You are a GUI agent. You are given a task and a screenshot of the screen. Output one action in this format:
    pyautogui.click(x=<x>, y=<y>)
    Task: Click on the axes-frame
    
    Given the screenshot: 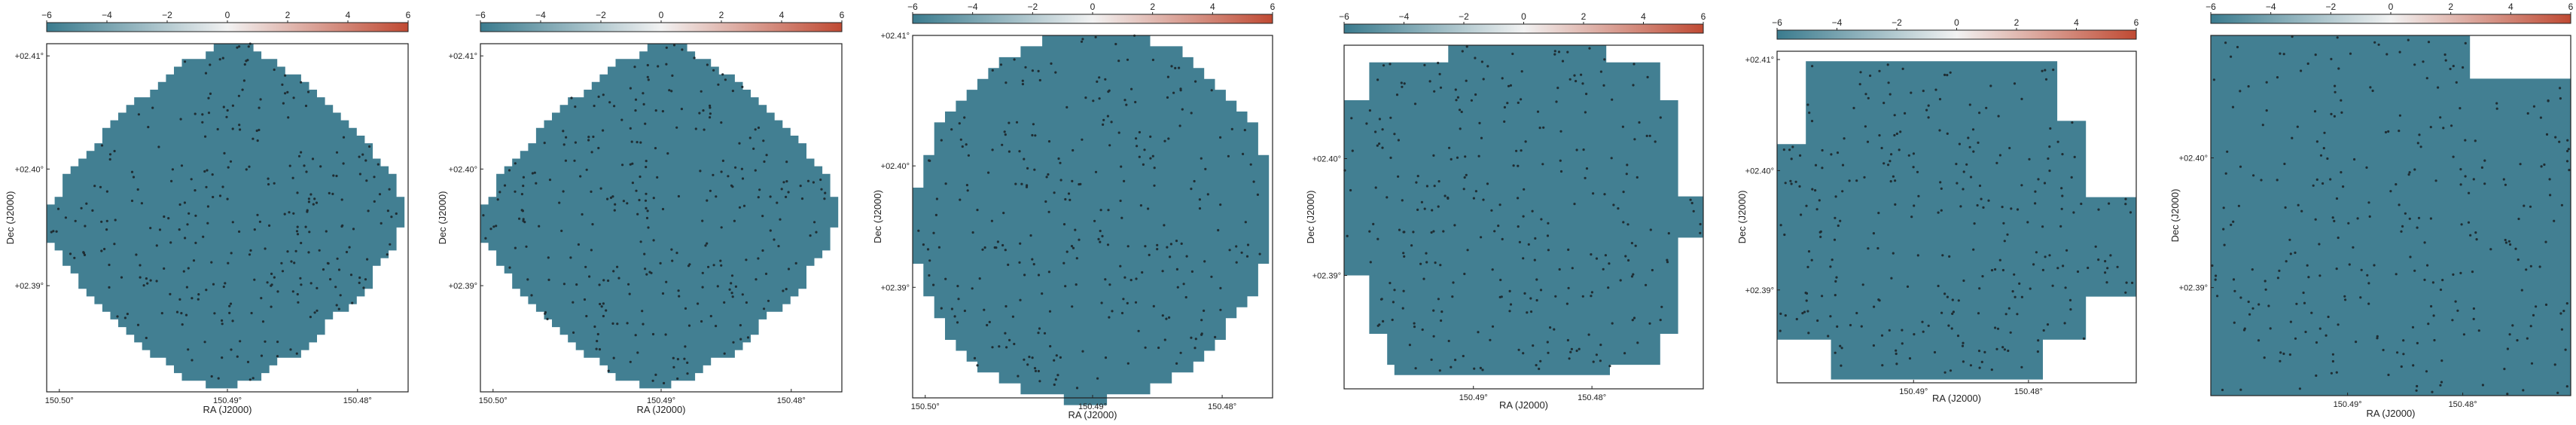 What is the action you would take?
    pyautogui.click(x=1956, y=217)
    